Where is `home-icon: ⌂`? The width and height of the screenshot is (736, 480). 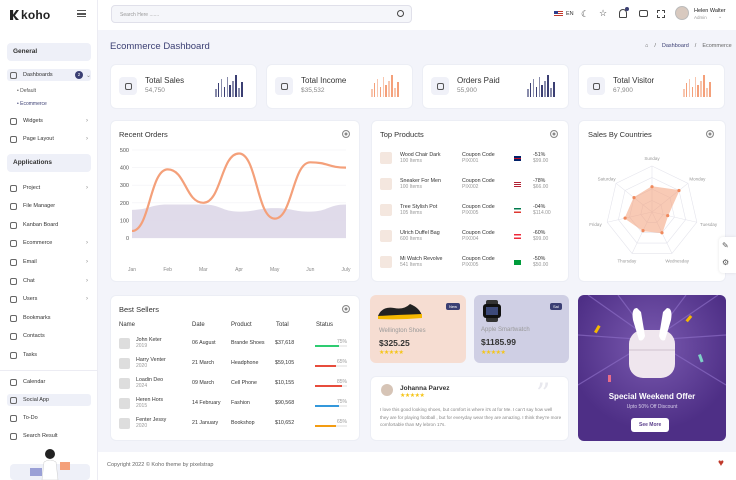 home-icon: ⌂ is located at coordinates (647, 46).